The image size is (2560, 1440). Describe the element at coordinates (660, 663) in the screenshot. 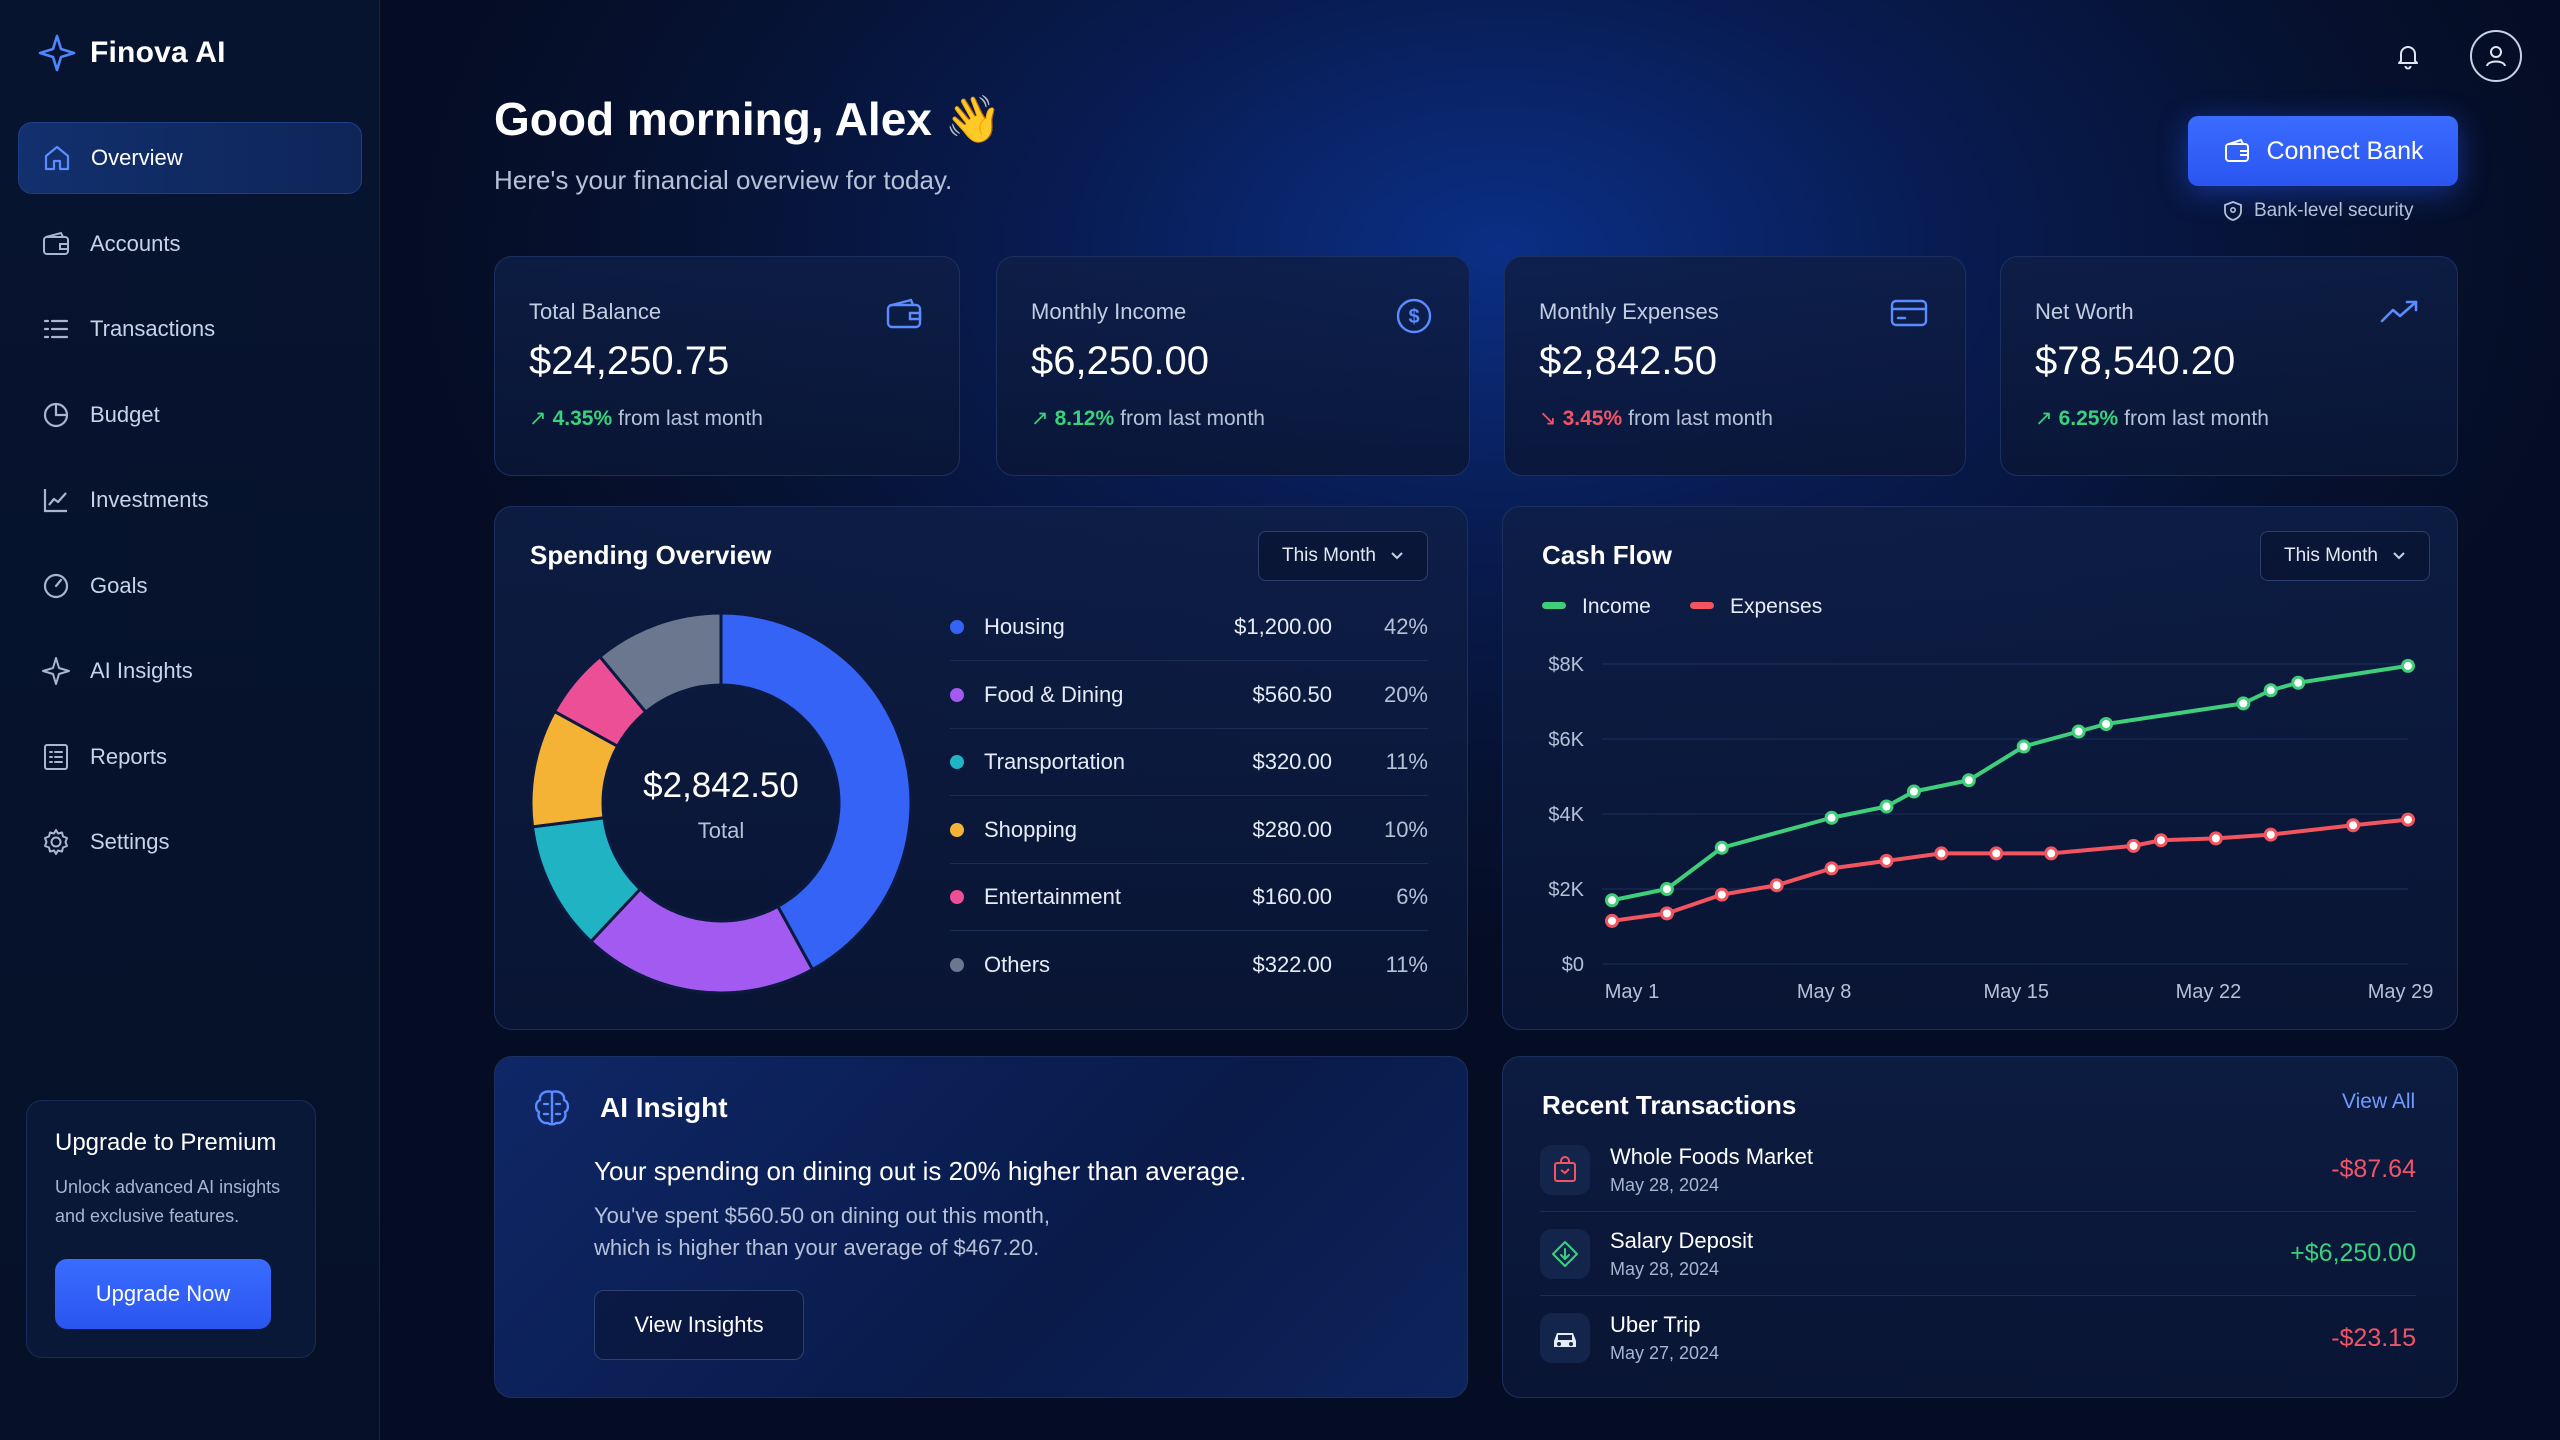

I see `donut-slice-others` at that location.